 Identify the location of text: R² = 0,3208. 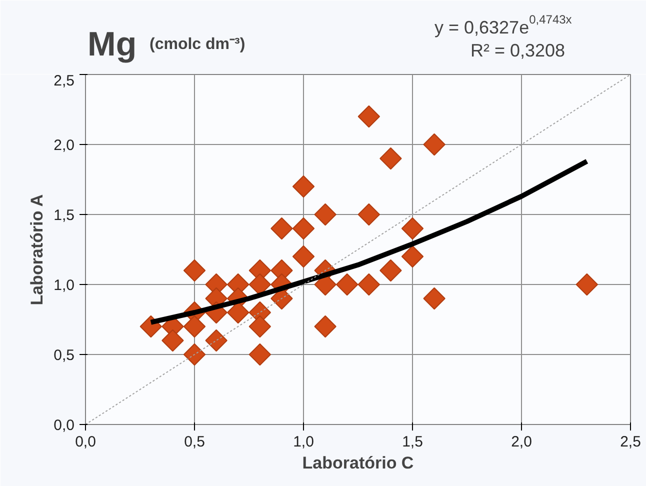
(518, 50).